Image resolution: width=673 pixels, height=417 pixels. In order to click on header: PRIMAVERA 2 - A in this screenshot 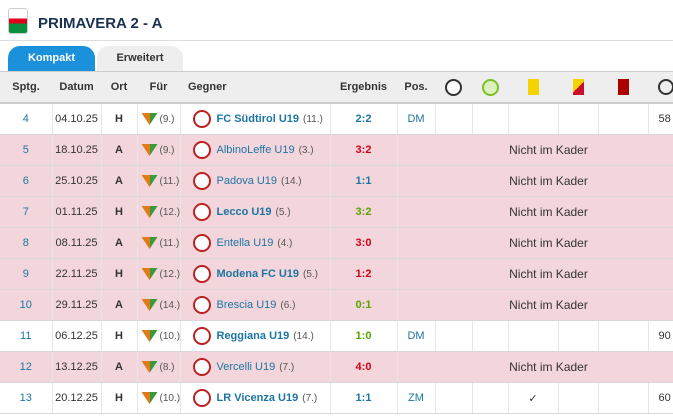, I will do `click(336, 20)`.